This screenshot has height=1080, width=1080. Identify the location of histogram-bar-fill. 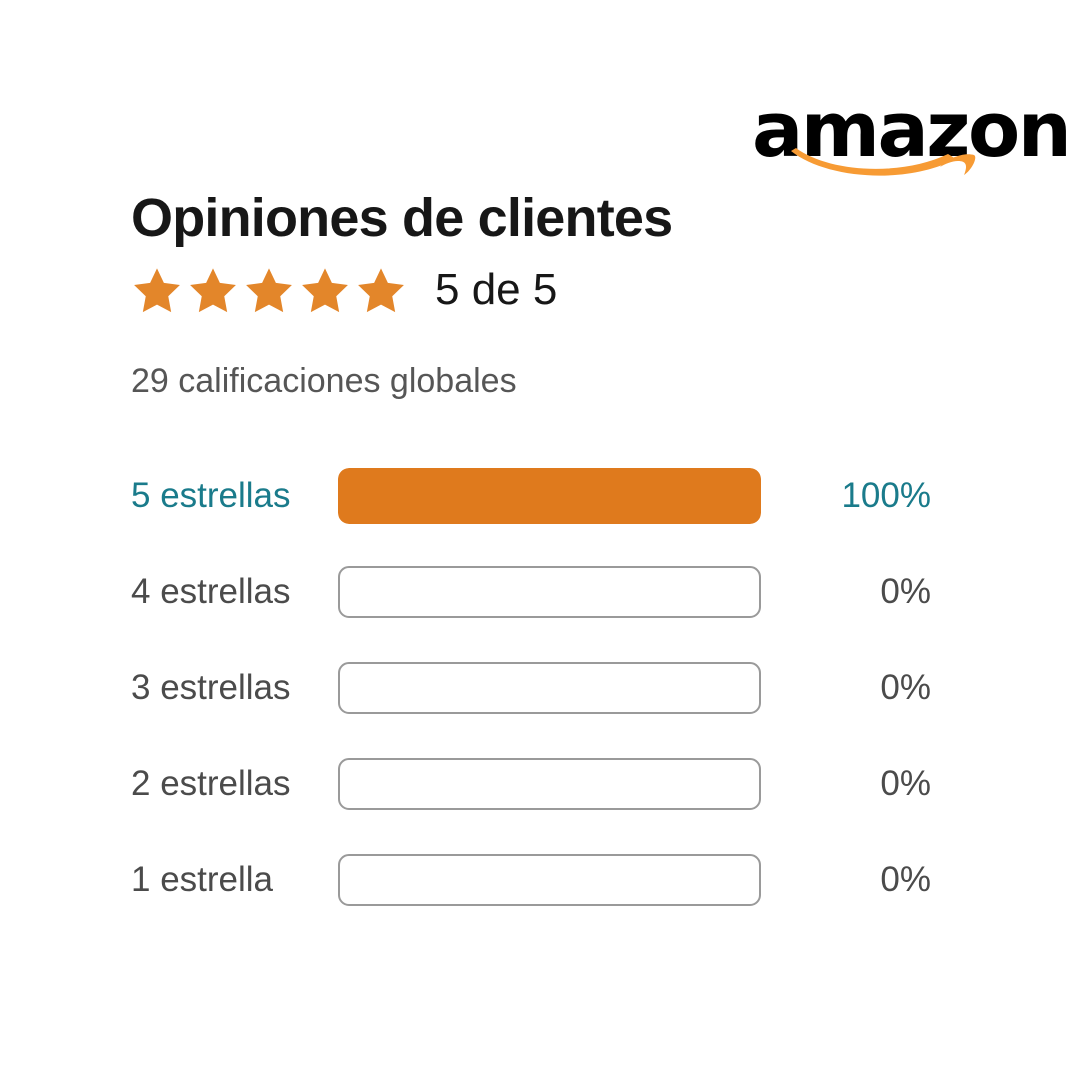
(549, 496).